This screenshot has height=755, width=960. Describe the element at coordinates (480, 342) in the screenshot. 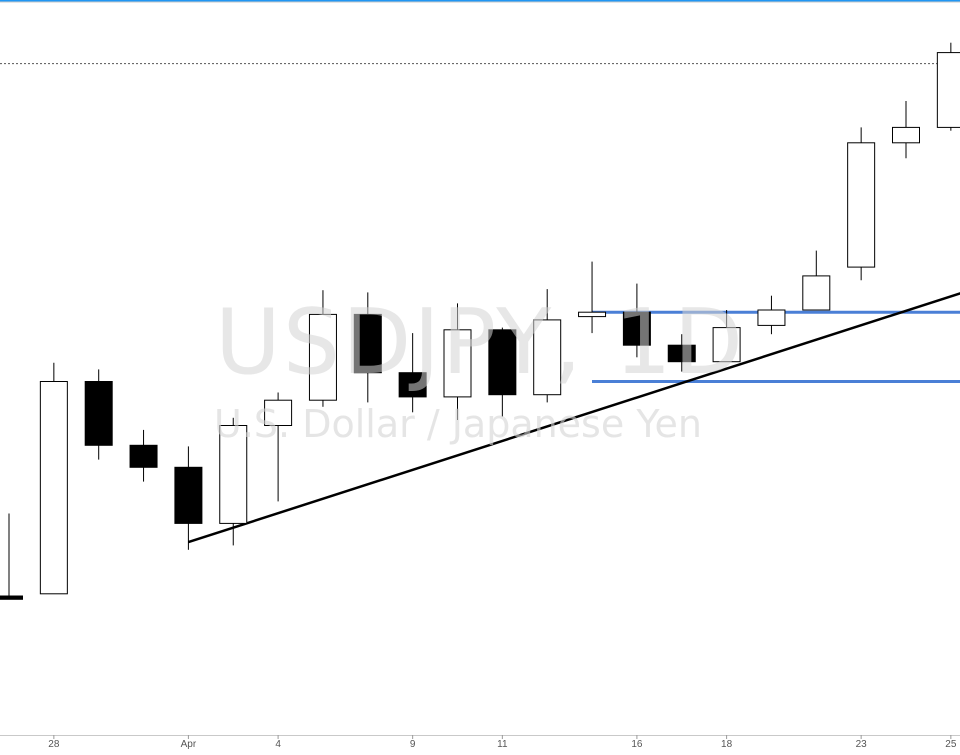

I see `watermark-symbol: USDJPY, 1D` at that location.